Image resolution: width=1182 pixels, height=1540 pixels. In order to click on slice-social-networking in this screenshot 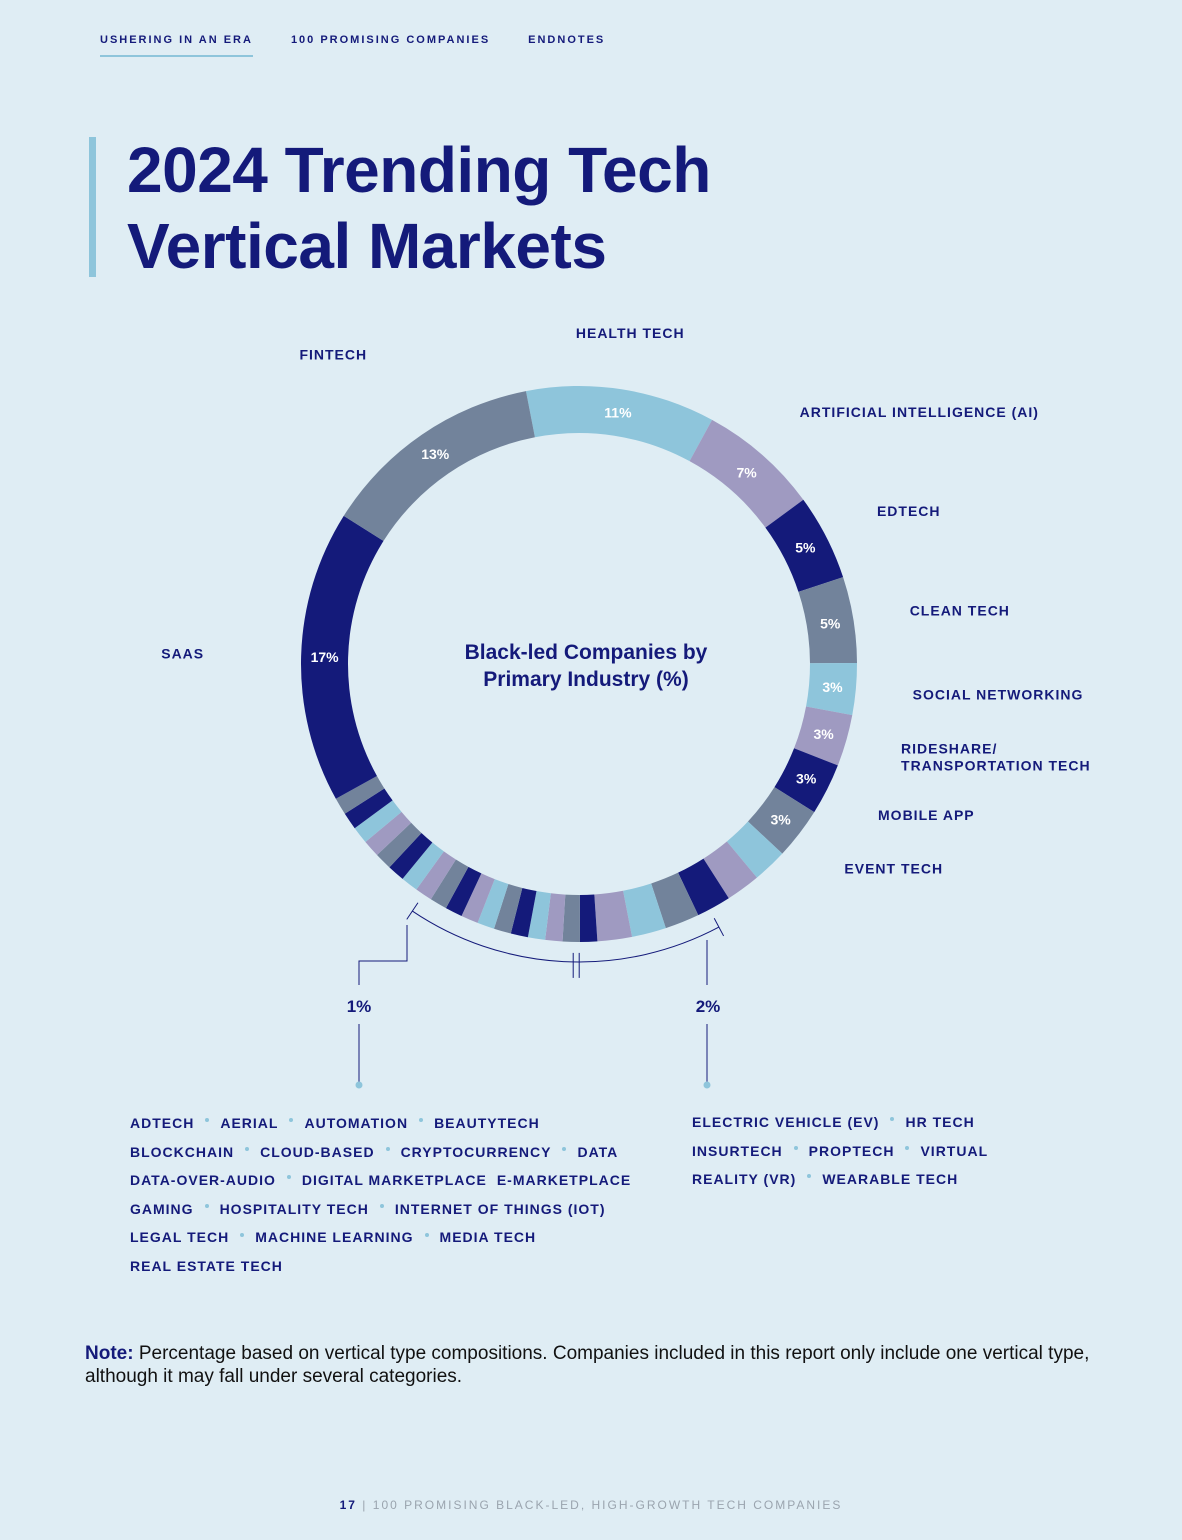, I will do `click(831, 689)`.